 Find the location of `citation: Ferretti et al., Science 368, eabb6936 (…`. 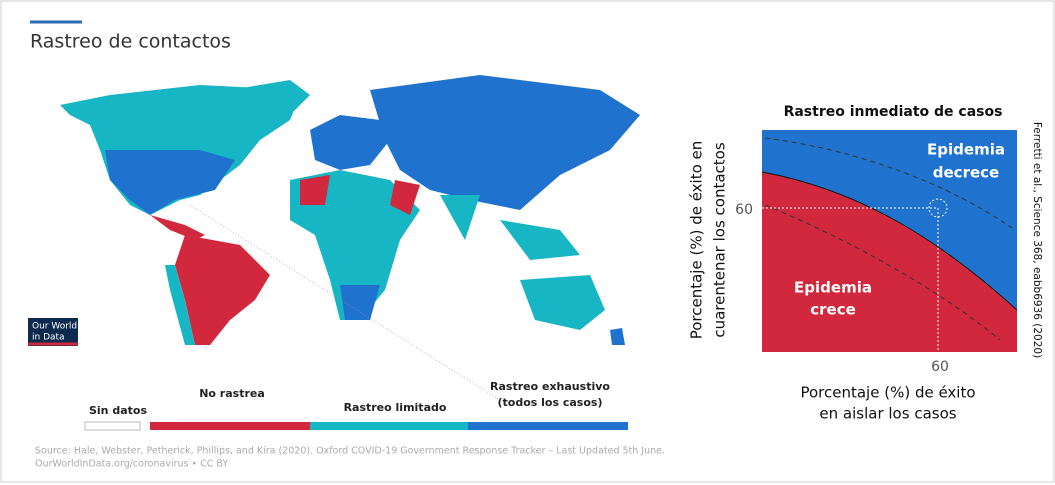

citation: Ferretti et al., Science 368, eabb6936 (… is located at coordinates (1037, 240).